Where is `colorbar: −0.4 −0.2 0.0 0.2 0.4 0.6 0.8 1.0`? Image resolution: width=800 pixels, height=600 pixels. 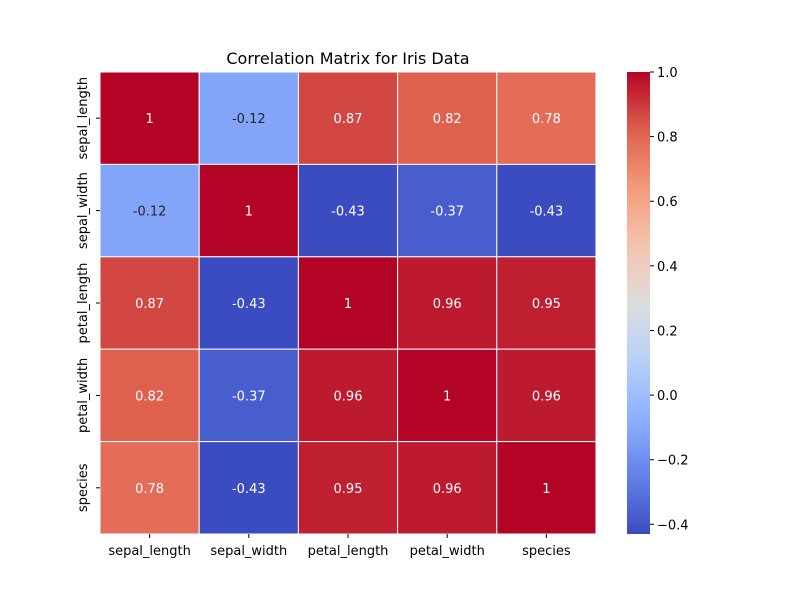 colorbar: −0.4 −0.2 0.0 0.2 0.4 0.6 0.8 1.0 is located at coordinates (658, 300).